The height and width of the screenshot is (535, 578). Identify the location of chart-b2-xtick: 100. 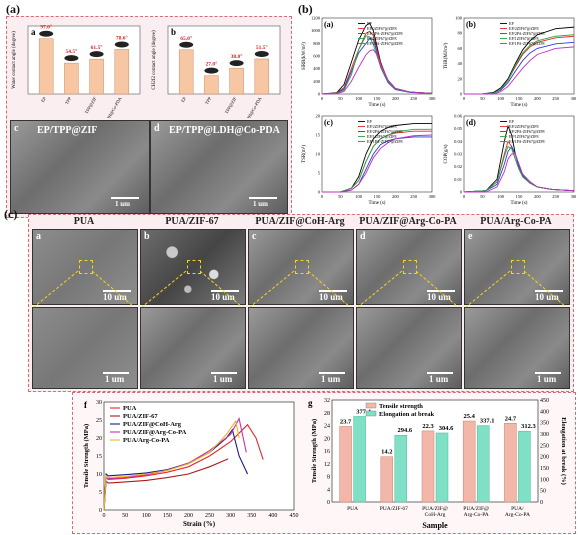
(359, 196).